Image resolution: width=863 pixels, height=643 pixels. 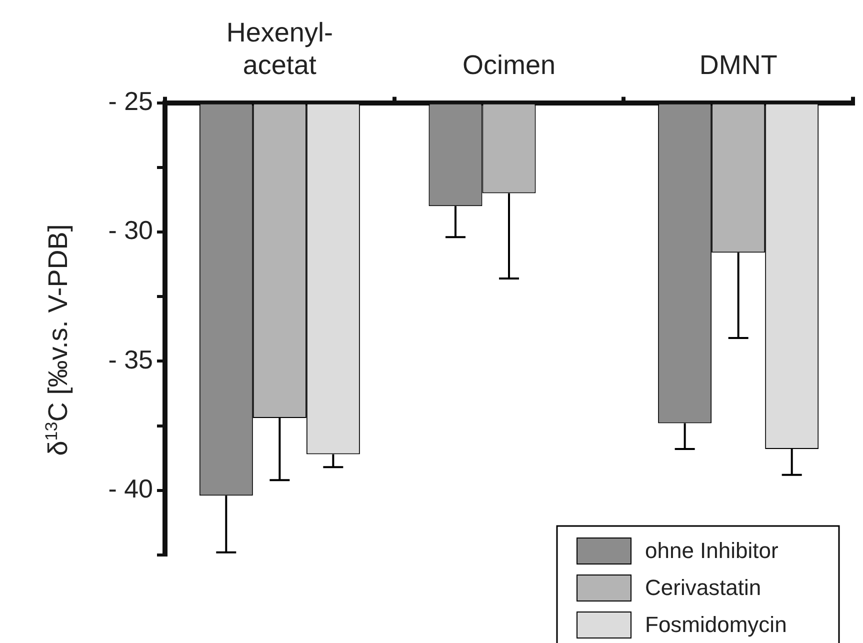 I want to click on y-tick-label: - 25, so click(x=130, y=101).